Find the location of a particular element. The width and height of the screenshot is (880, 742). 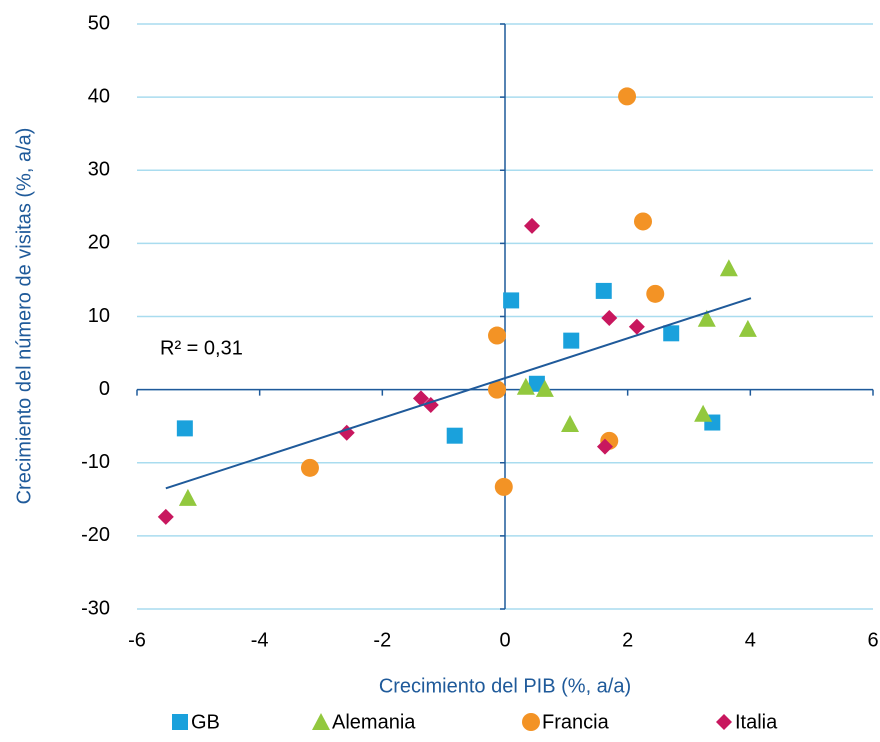

y-tick-label: 20 is located at coordinates (99, 243).